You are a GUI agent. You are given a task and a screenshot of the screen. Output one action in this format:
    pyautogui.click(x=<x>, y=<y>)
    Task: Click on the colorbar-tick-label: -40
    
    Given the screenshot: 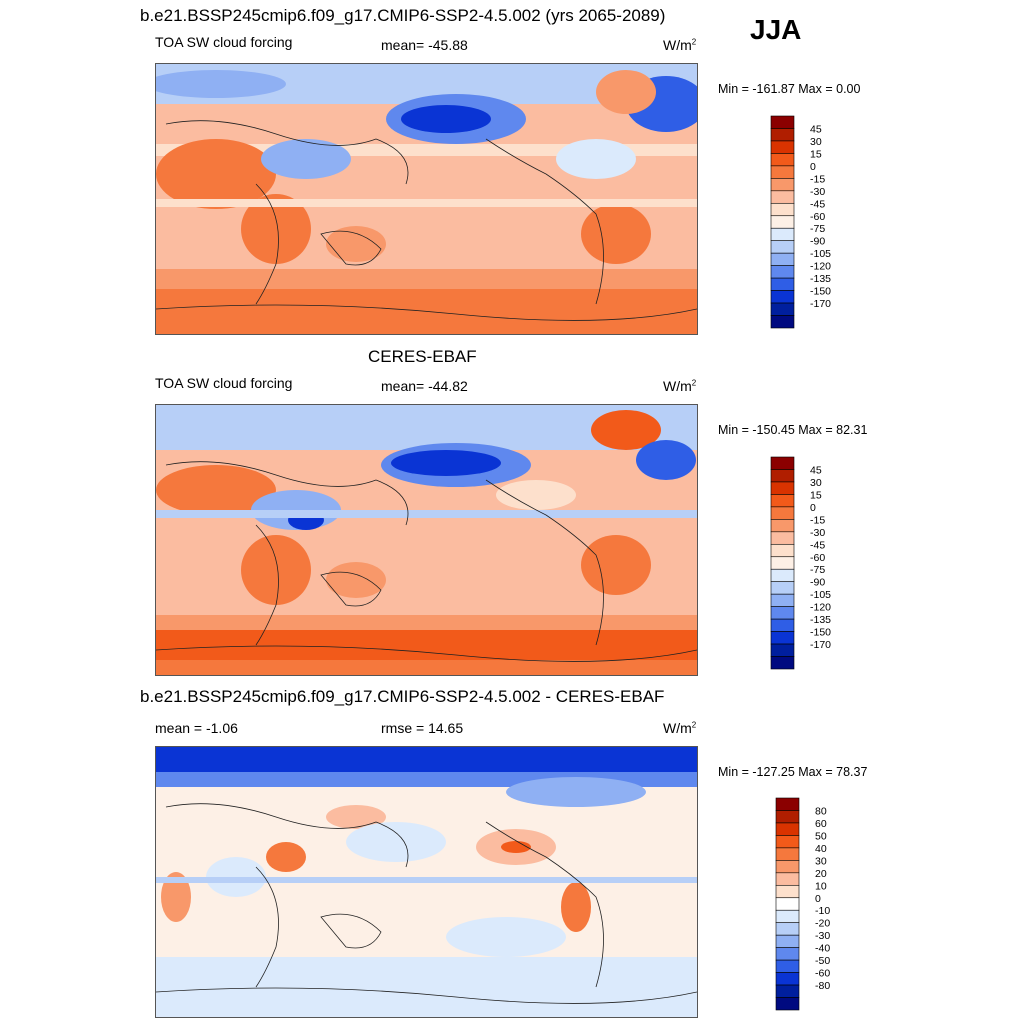 What is the action you would take?
    pyautogui.click(x=822, y=949)
    